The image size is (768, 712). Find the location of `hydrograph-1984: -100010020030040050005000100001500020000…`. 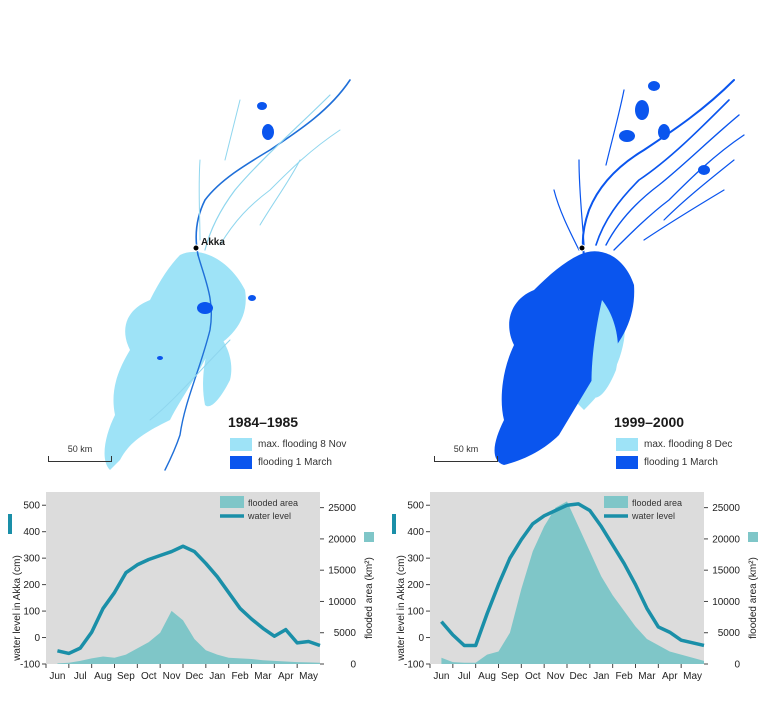

hydrograph-1984: -100010020030040050005000100001500020000… is located at coordinates (191, 587).